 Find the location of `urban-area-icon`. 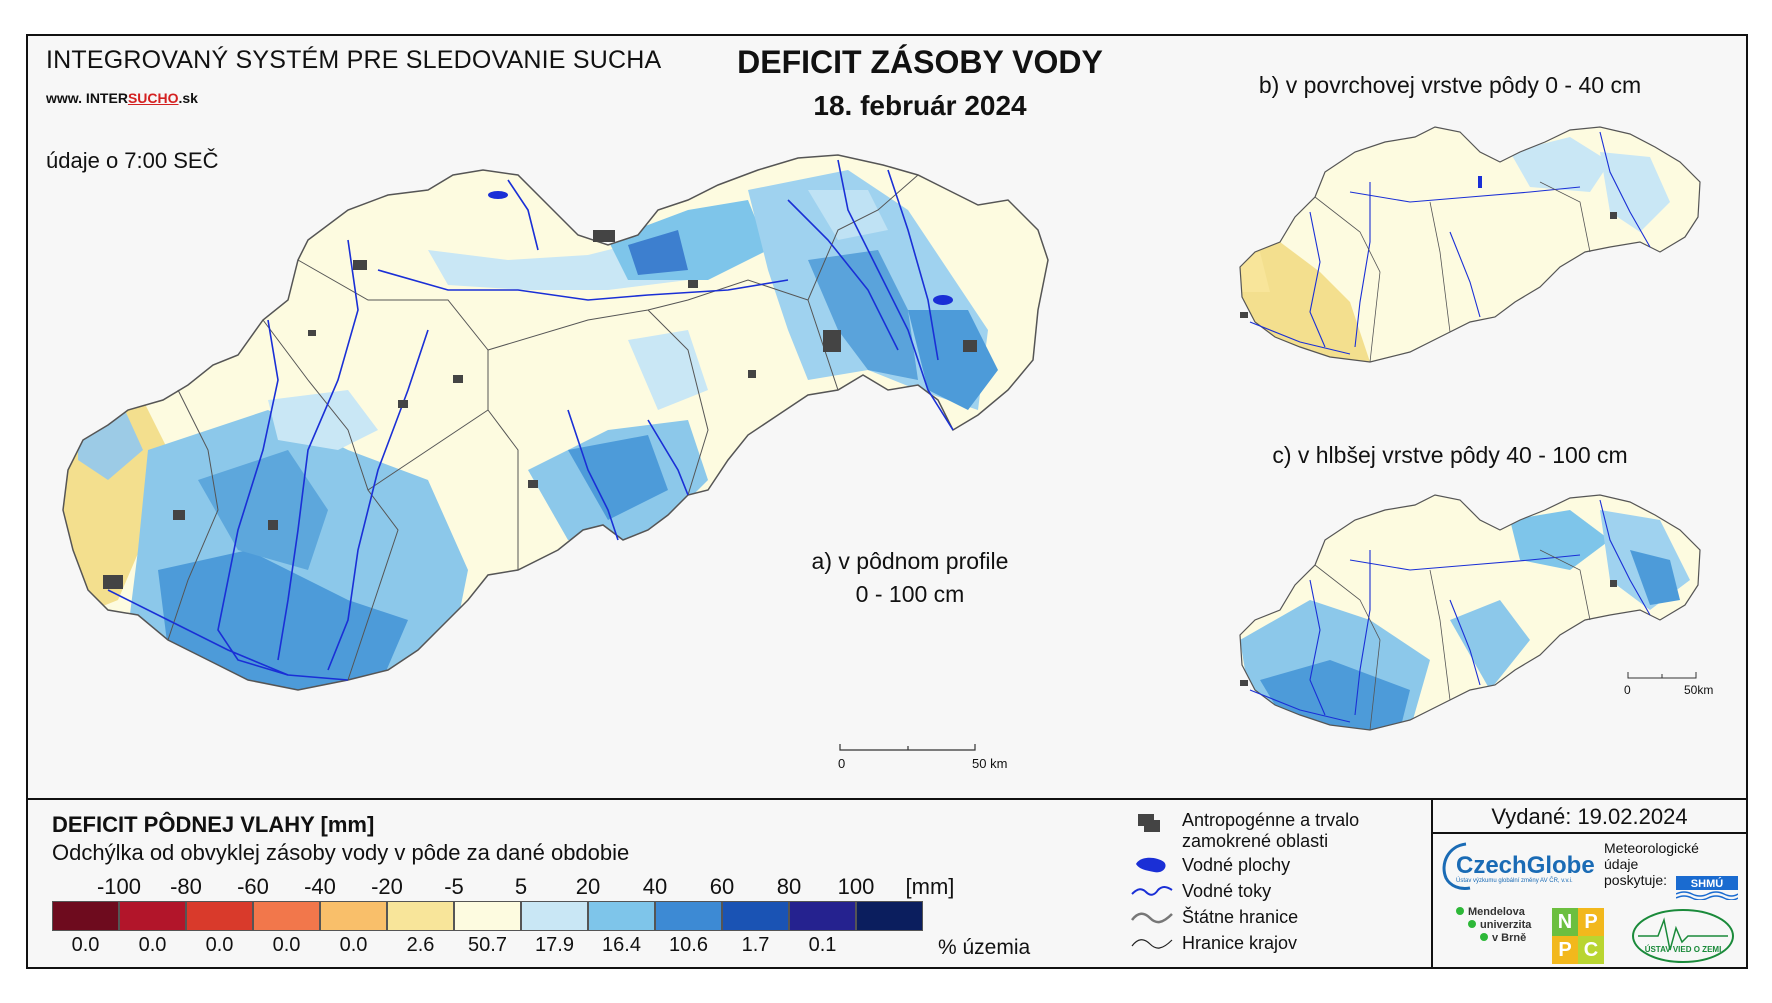

urban-area-icon is located at coordinates (1149, 823).